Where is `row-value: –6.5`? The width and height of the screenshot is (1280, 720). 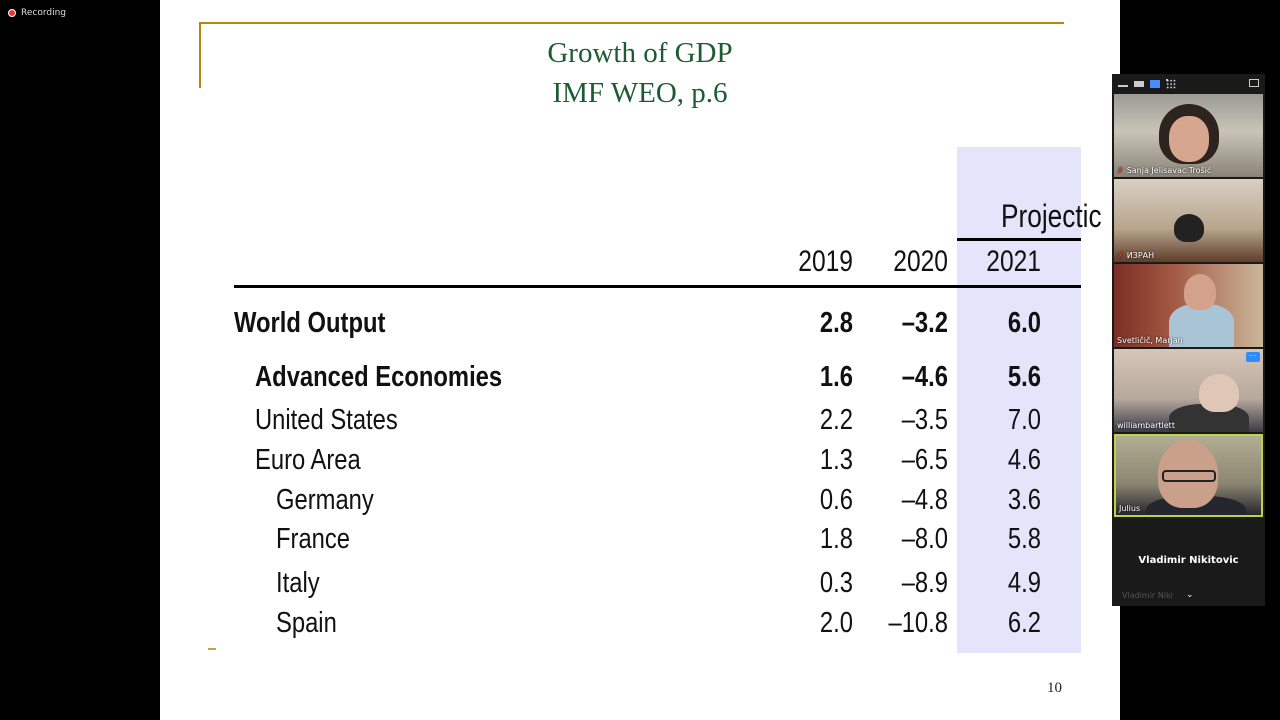
row-value: –6.5 is located at coordinates (924, 460).